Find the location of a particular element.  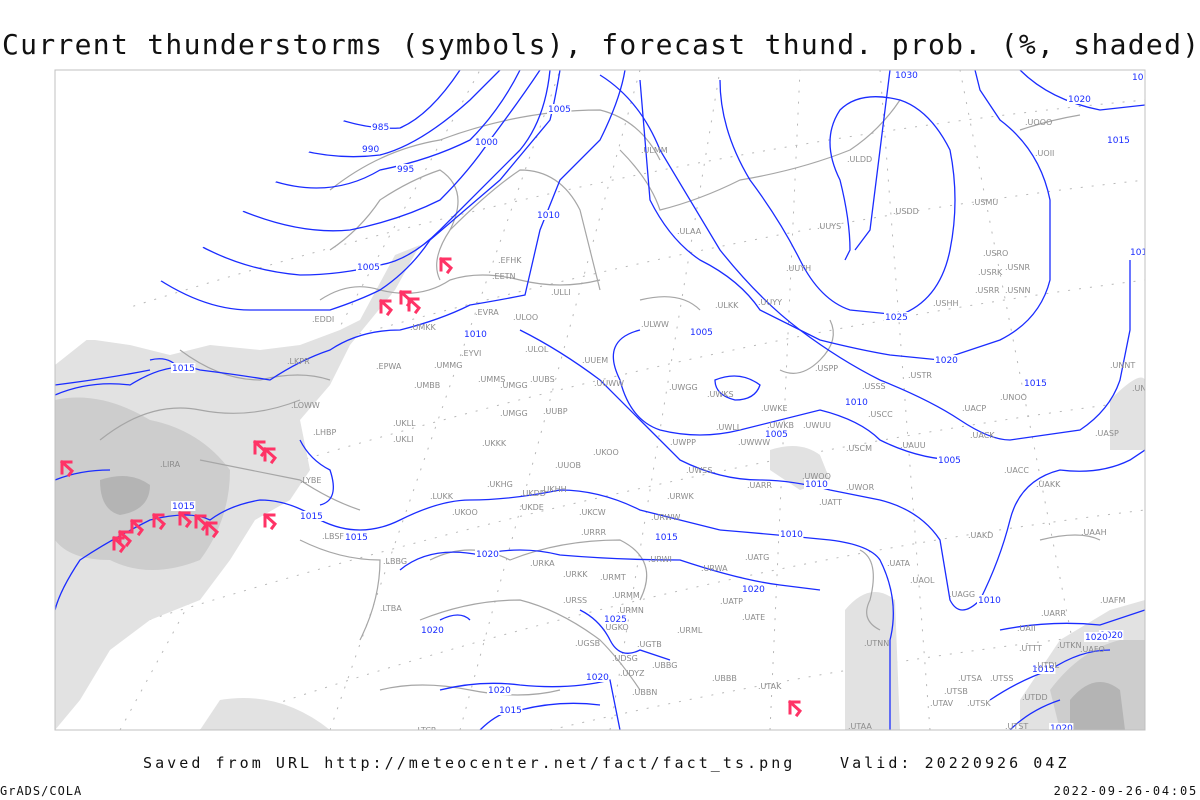

isobar-label: 1030 is located at coordinates (906, 76).